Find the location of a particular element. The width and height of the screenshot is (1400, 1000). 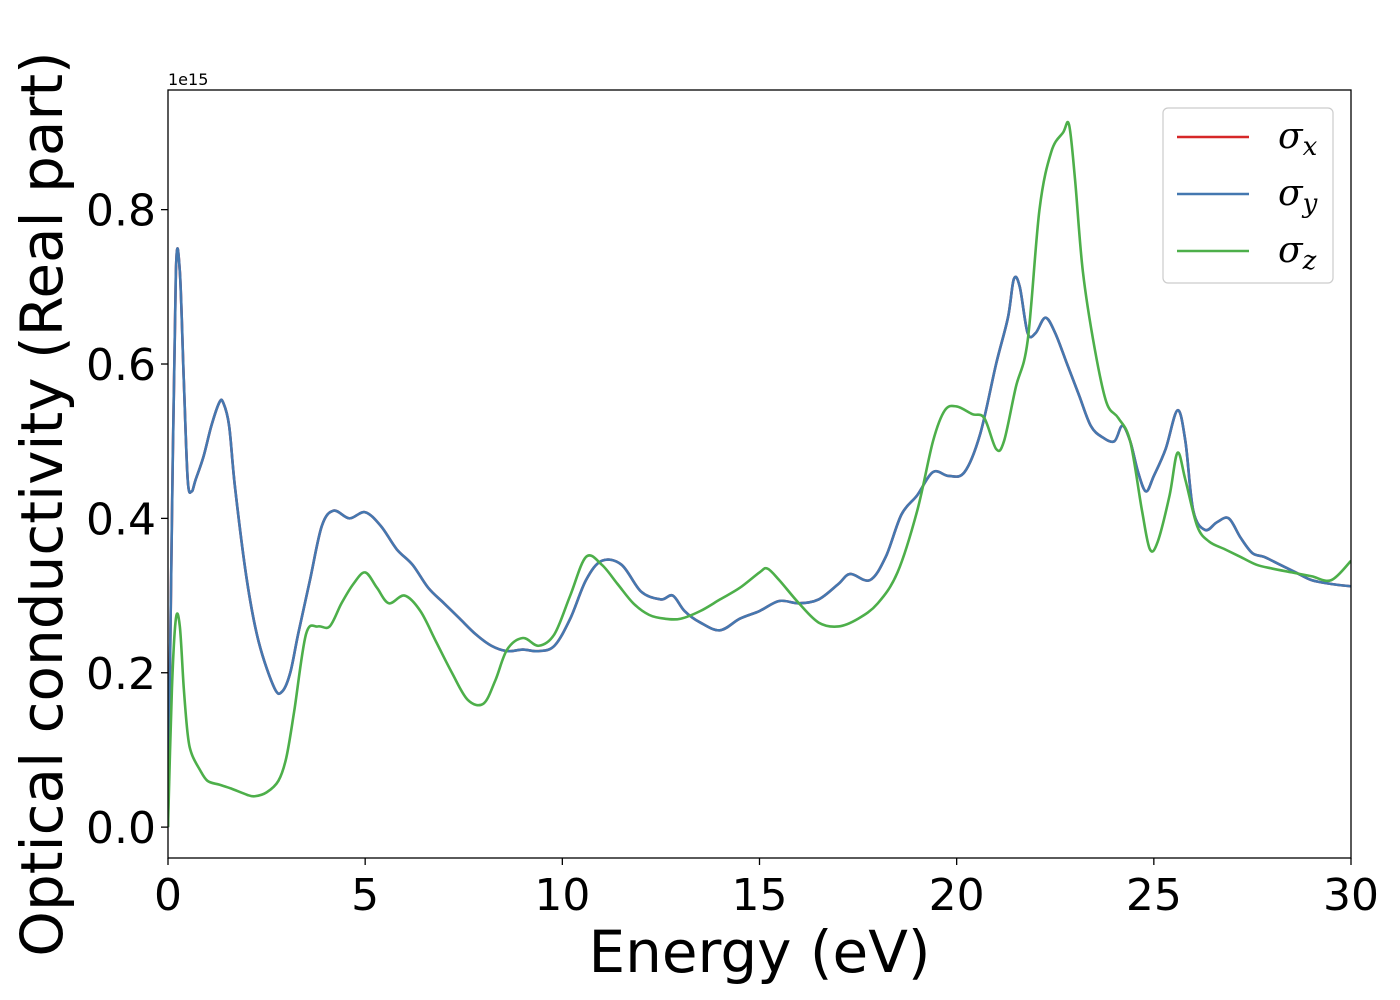

legend: σx σy σz is located at coordinates (1248, 195).